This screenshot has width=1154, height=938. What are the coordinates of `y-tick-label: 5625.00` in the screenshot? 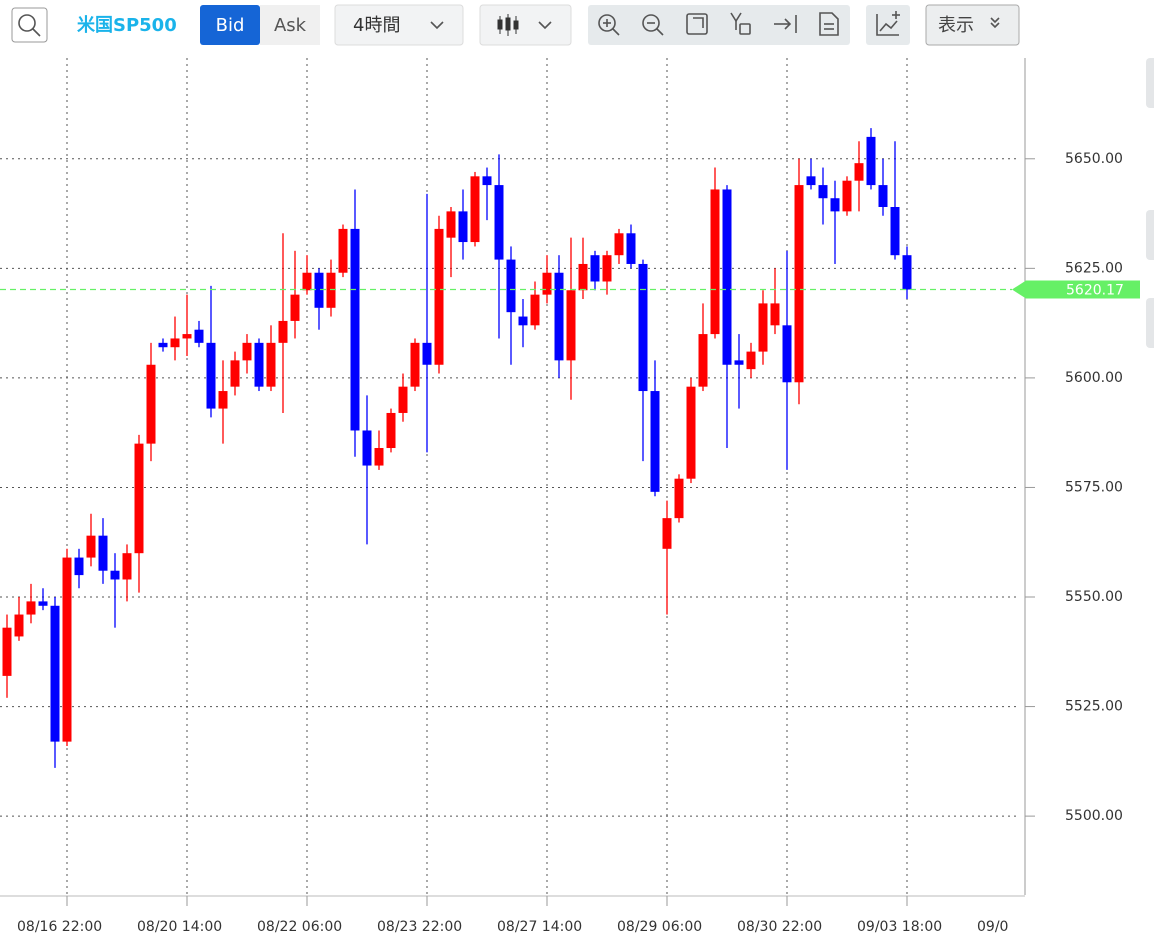 It's located at (1094, 268).